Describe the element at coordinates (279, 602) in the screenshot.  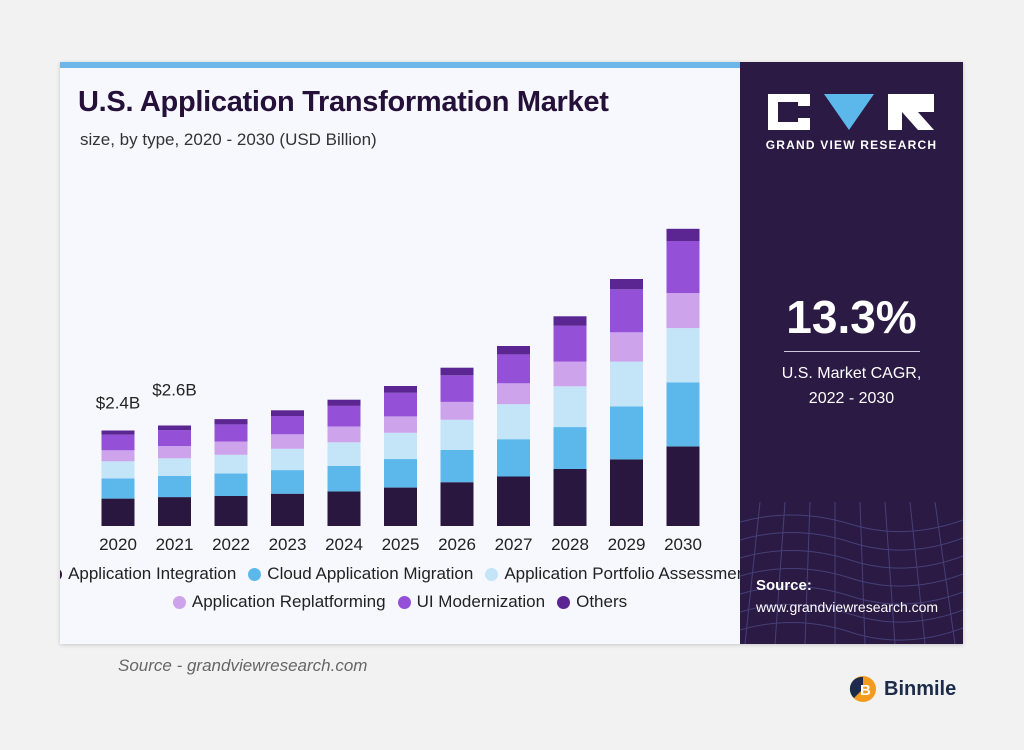
I see `legend-item: Application Replatforming` at that location.